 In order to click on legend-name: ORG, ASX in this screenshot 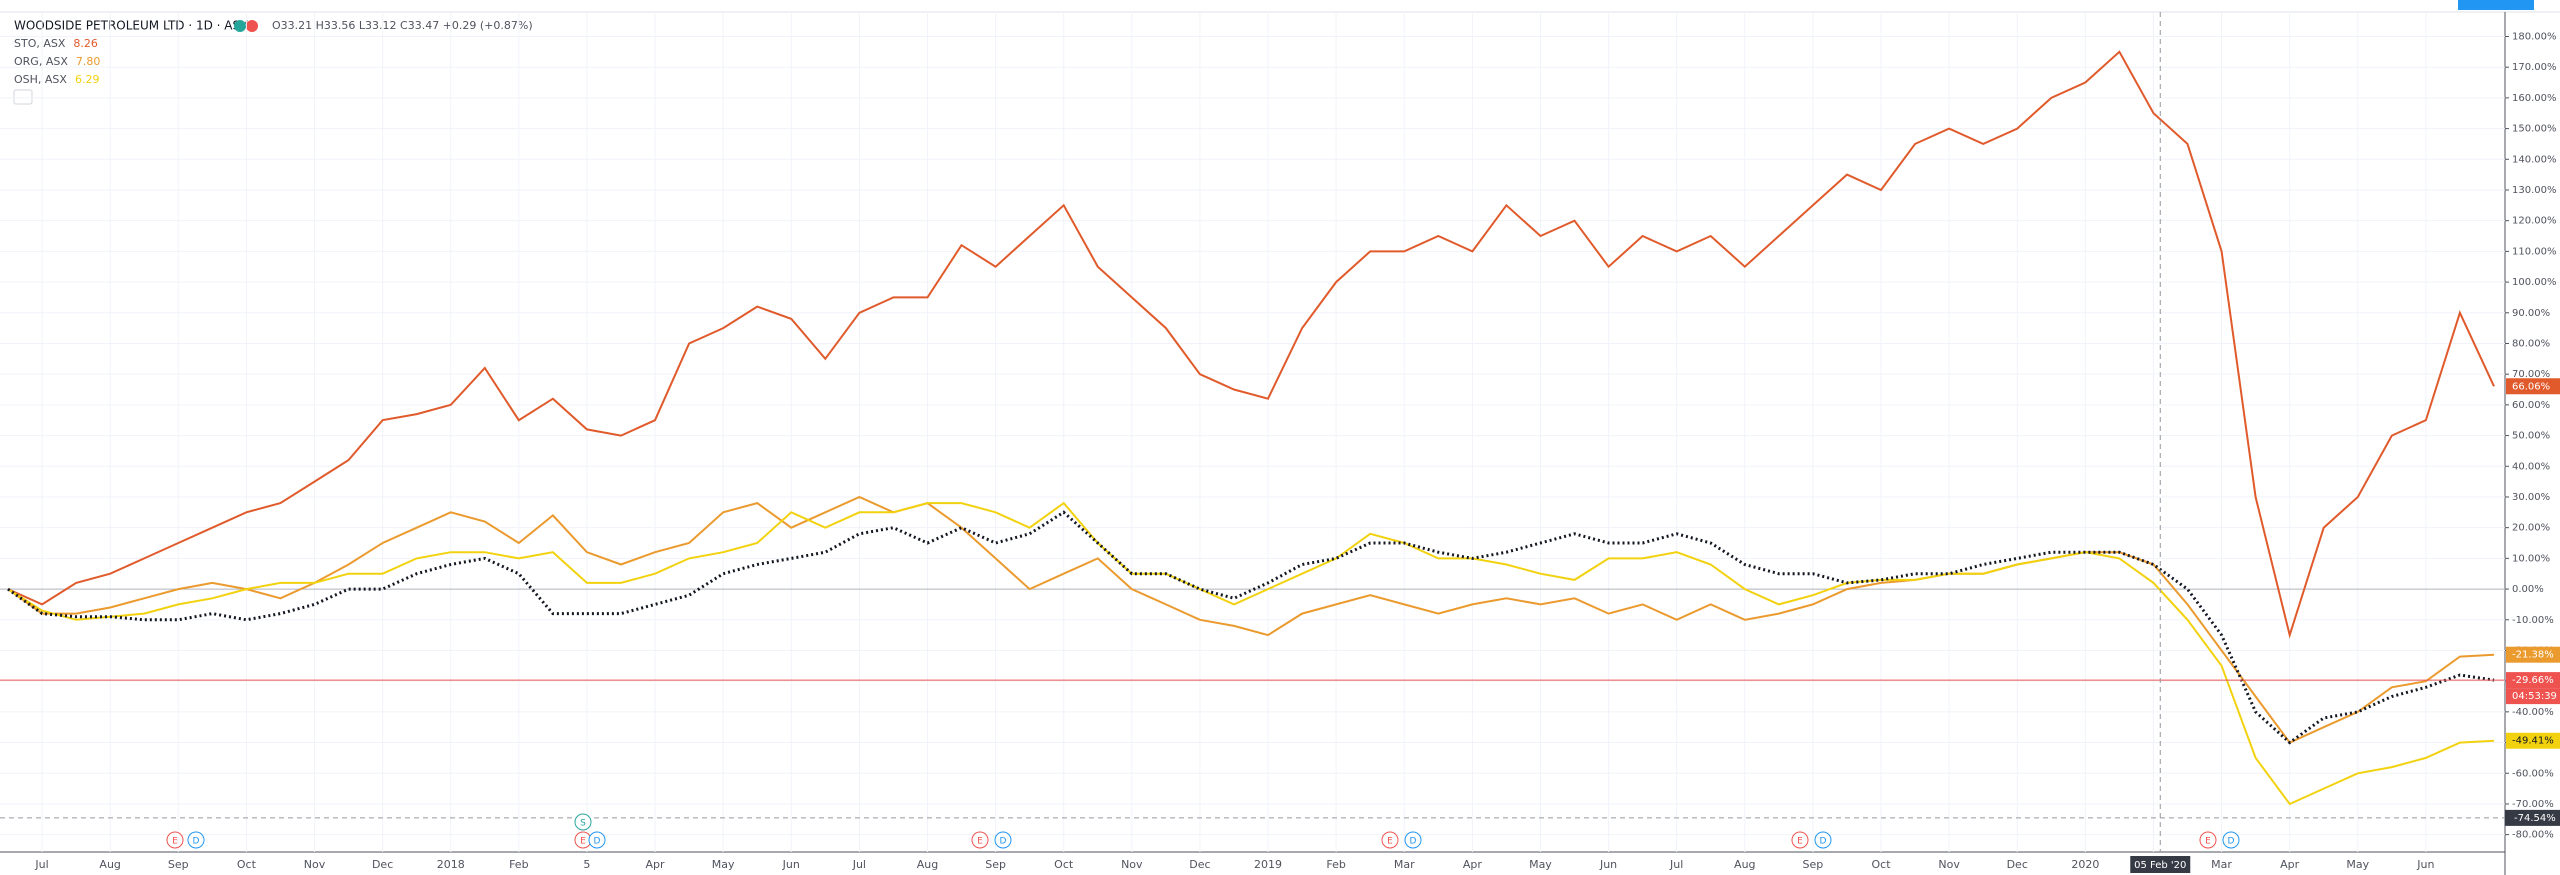, I will do `click(41, 61)`.